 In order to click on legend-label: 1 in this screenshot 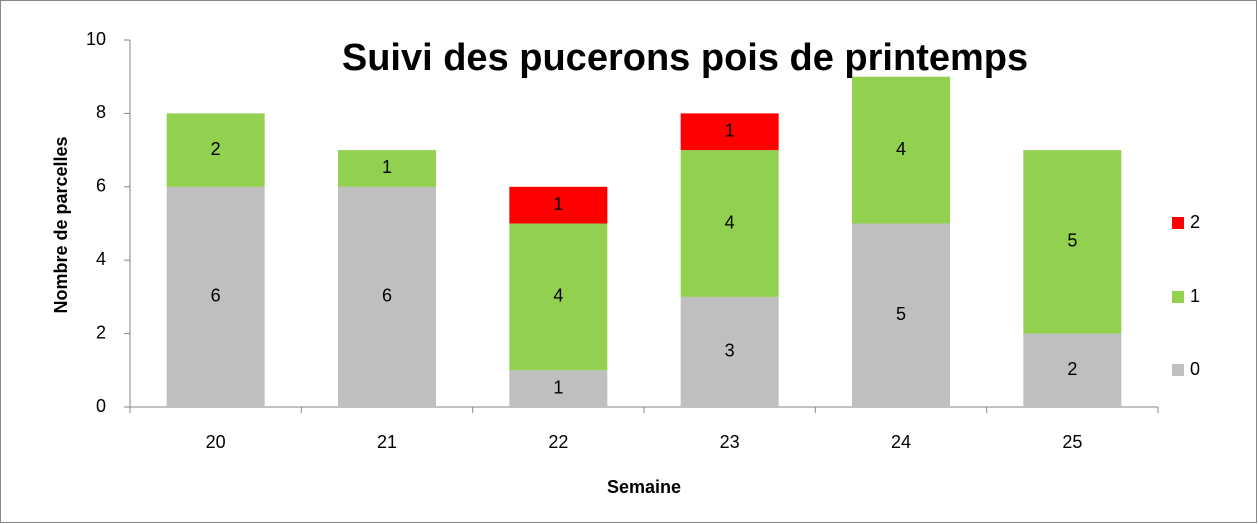, I will do `click(1195, 296)`.